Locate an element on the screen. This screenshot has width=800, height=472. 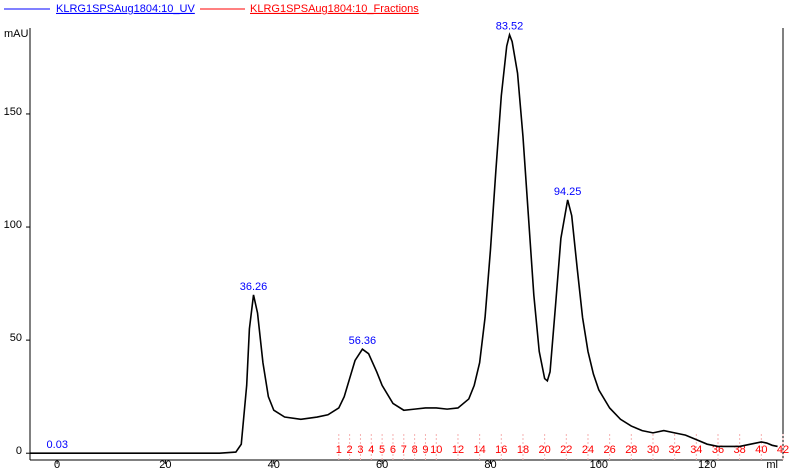
fraction-label: 22 is located at coordinates (566, 450).